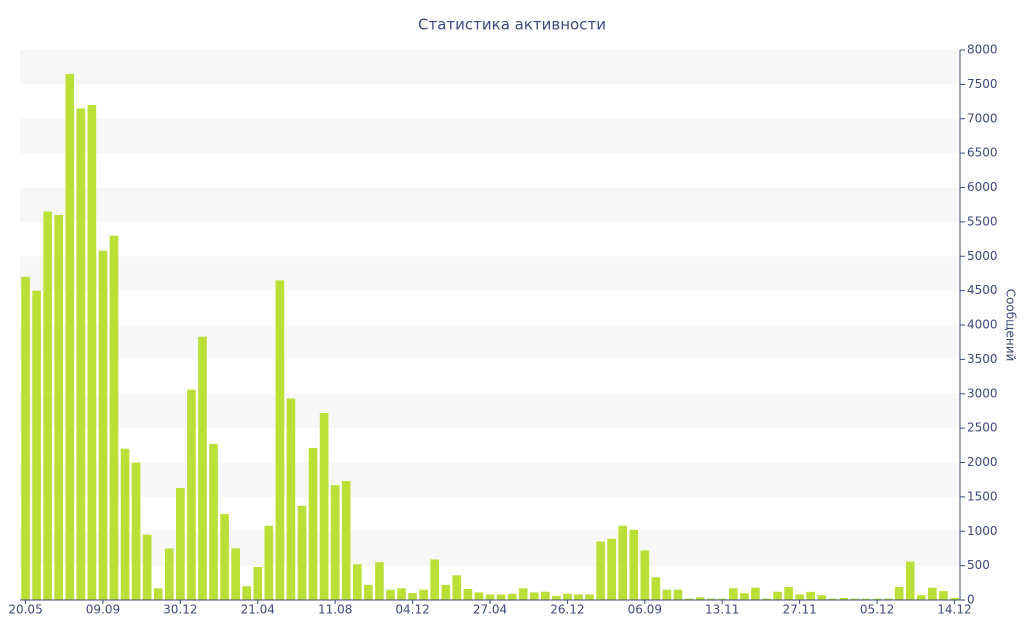 This screenshot has width=1024, height=640. I want to click on y-tick-label: 7500, so click(982, 84).